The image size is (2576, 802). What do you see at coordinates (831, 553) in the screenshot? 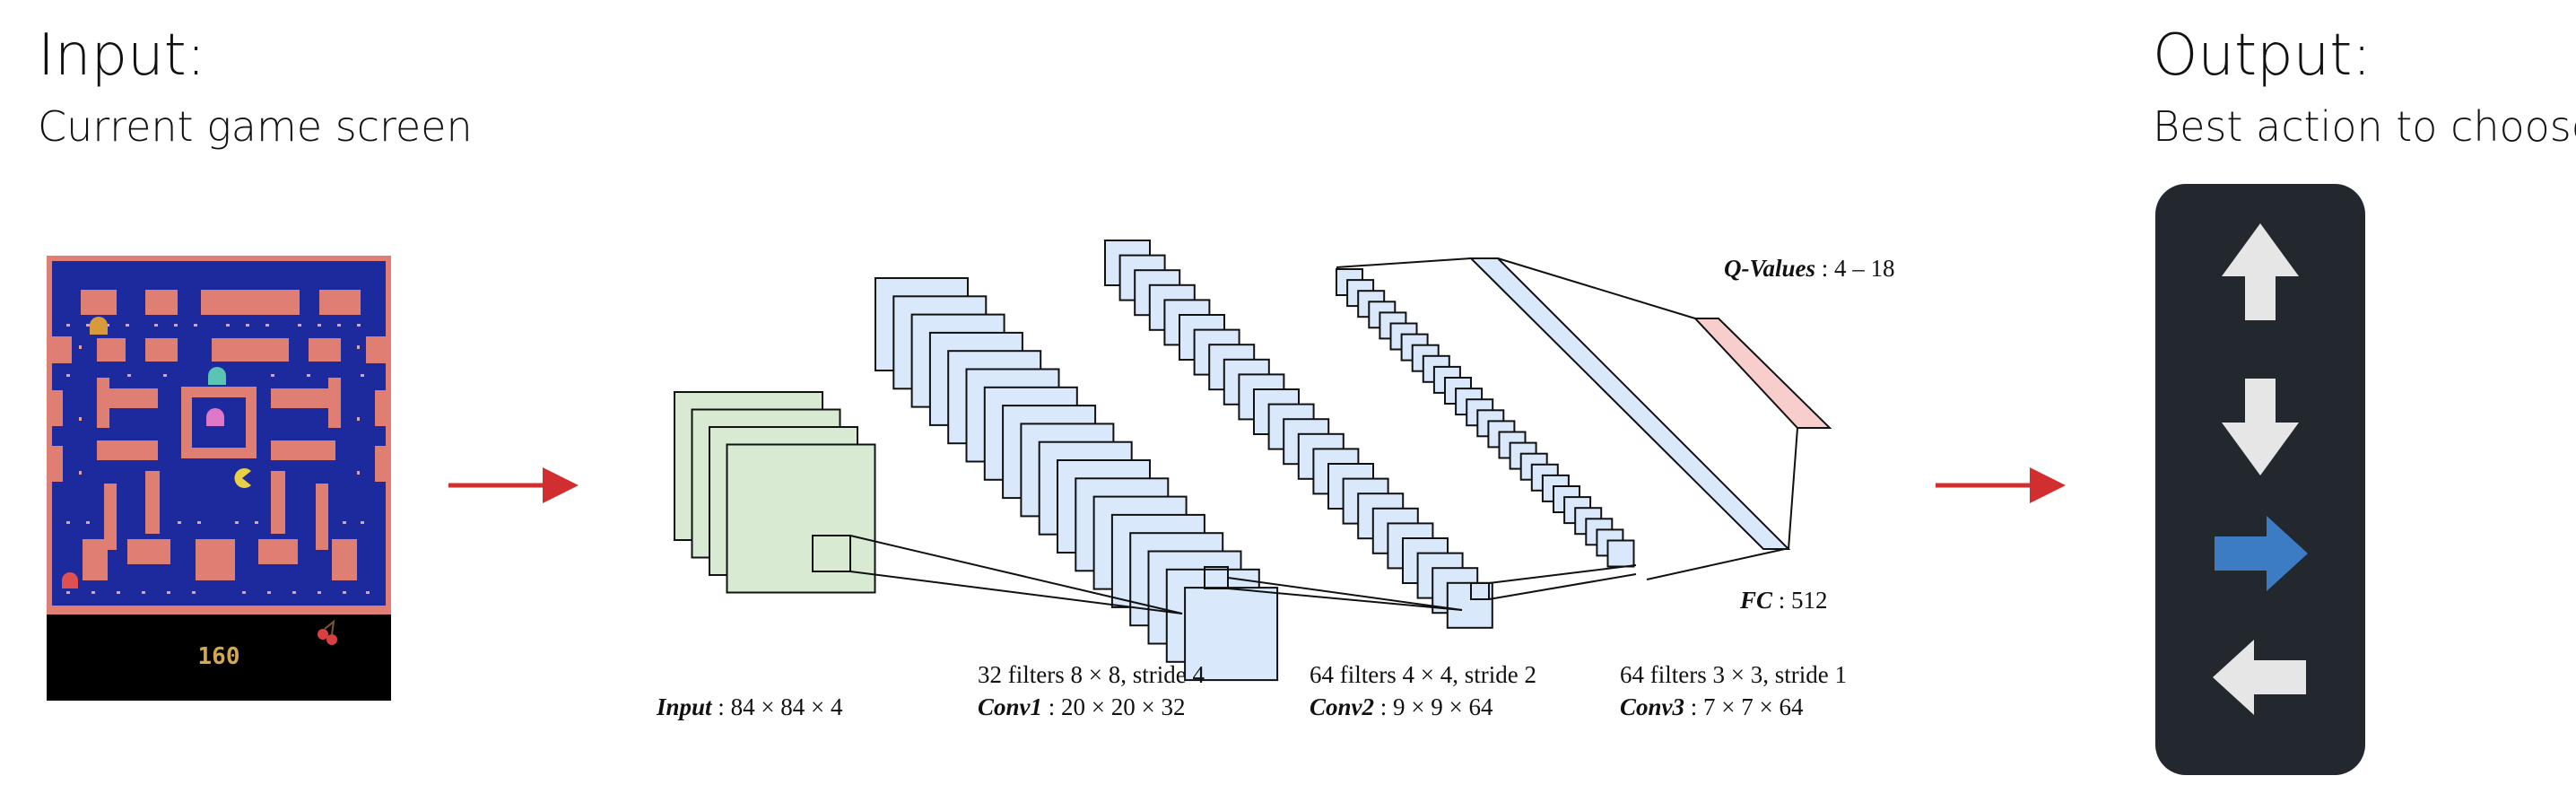
I see `receptive-field-input` at bounding box center [831, 553].